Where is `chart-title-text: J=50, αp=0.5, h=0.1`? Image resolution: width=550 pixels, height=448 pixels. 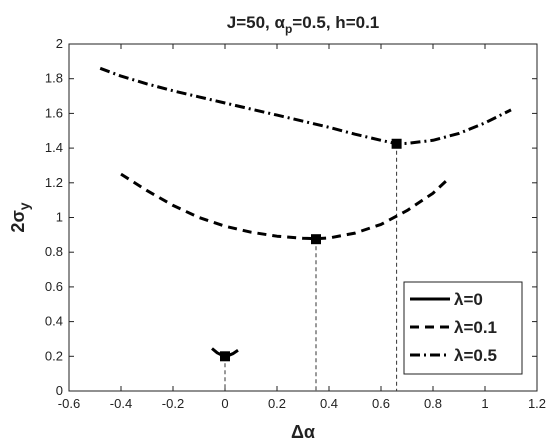
chart-title-text: J=50, αp=0.5, h=0.1 is located at coordinates (303, 24).